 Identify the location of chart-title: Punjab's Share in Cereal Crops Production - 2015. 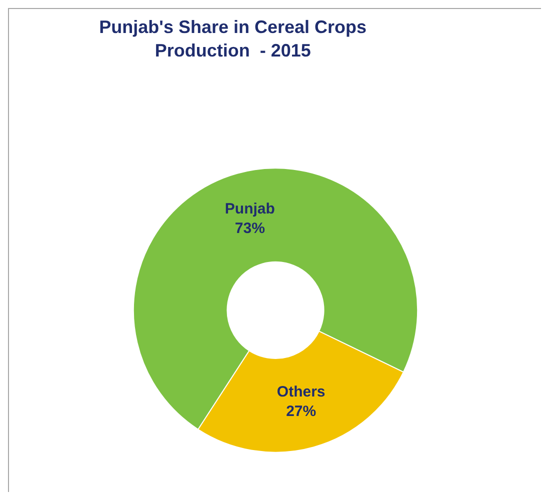
(233, 39).